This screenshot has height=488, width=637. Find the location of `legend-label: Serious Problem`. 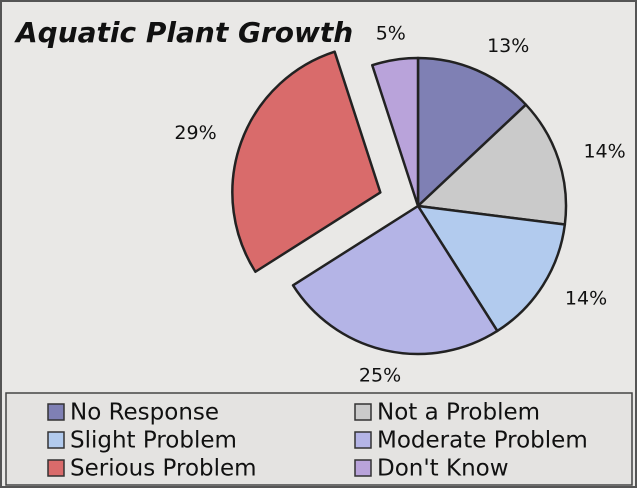

legend-label: Serious Problem is located at coordinates (163, 469).